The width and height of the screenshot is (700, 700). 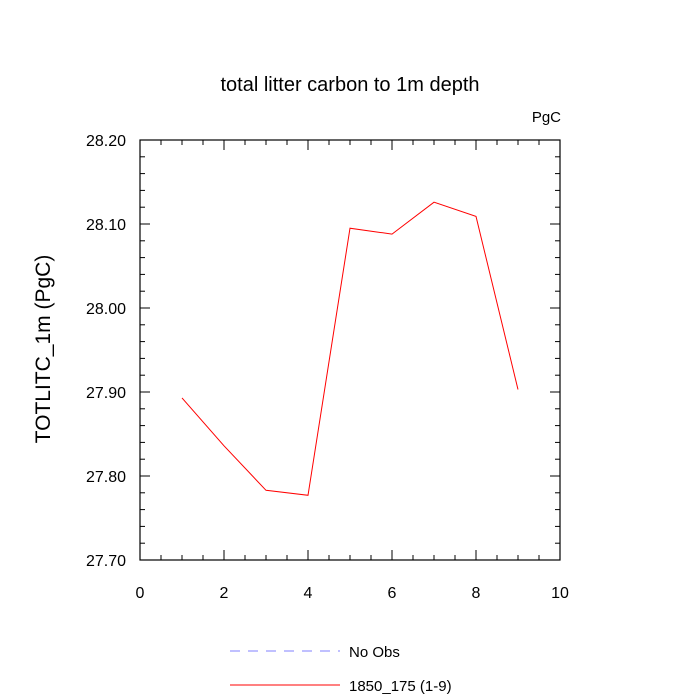 What do you see at coordinates (106, 141) in the screenshot?
I see `y-tick-label: 28.20` at bounding box center [106, 141].